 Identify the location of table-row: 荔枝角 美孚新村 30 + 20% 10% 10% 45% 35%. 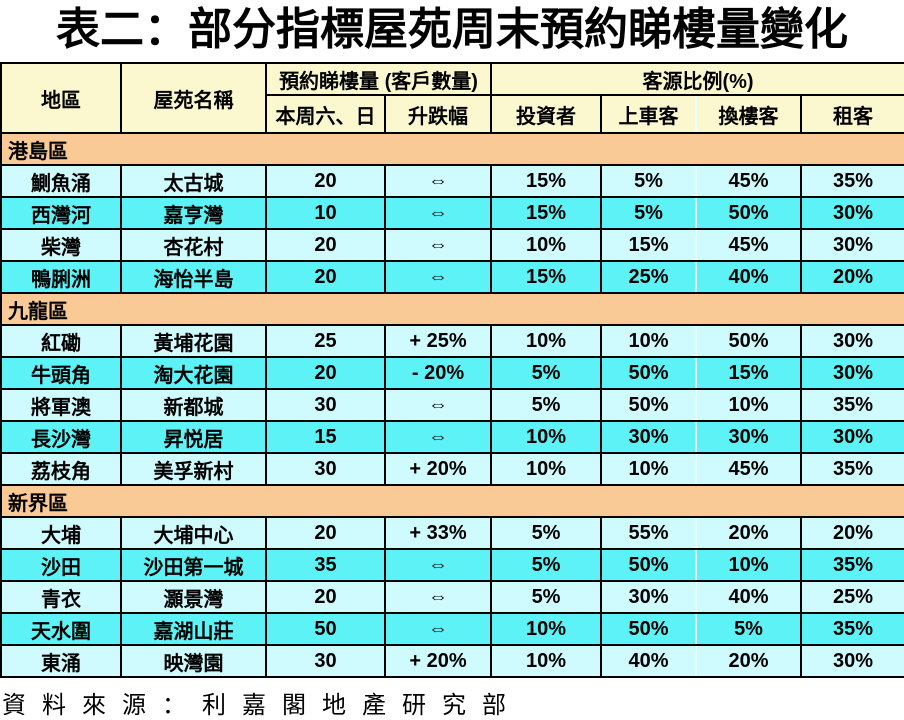
(452, 469).